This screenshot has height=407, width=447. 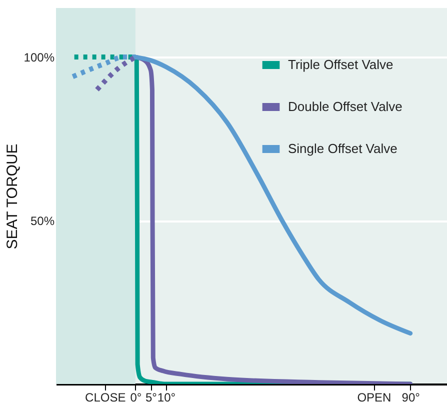 What do you see at coordinates (341, 64) in the screenshot?
I see `legend-label: Triple Offset Valve` at bounding box center [341, 64].